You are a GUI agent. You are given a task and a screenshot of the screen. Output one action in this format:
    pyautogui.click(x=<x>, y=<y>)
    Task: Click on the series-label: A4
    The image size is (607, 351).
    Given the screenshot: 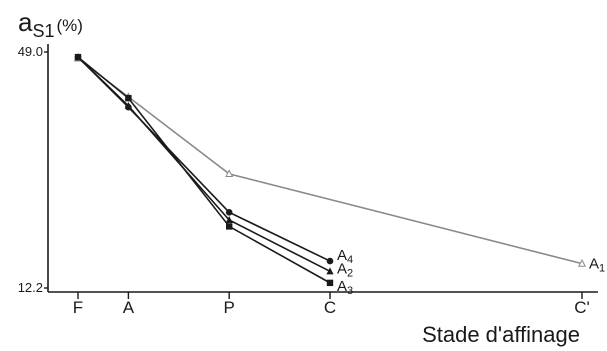 What is the action you would take?
    pyautogui.click(x=345, y=256)
    